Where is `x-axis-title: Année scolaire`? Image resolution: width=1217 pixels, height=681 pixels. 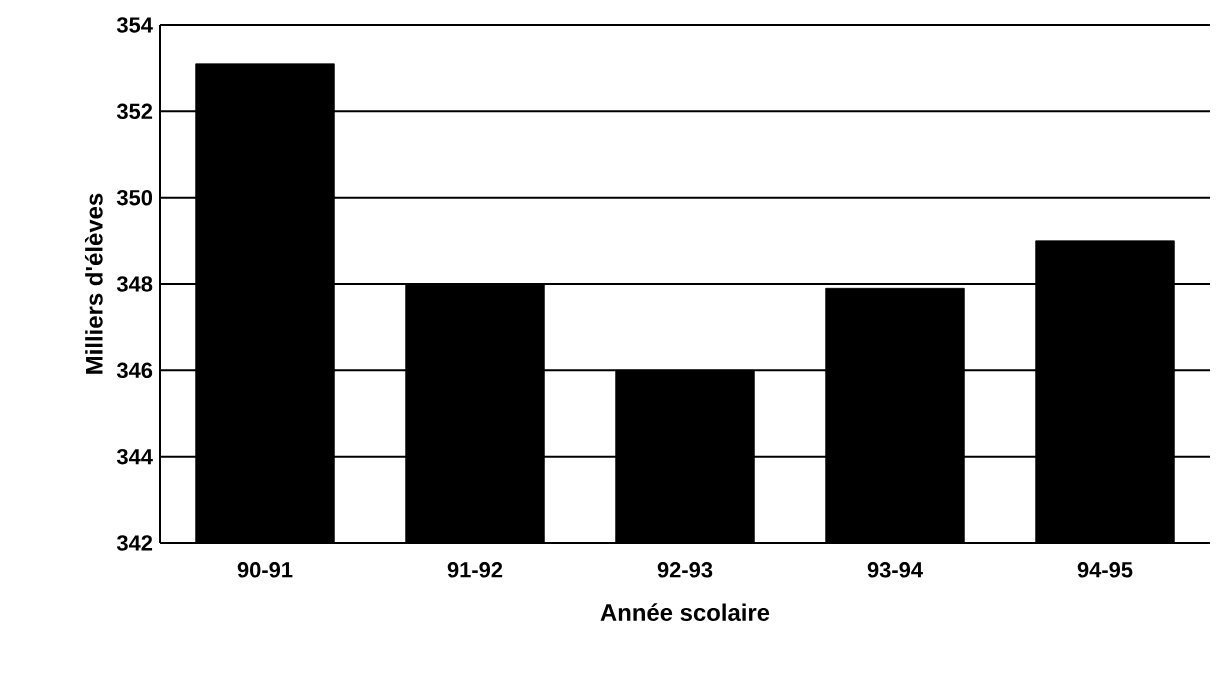
x-axis-title: Année scolaire is located at coordinates (685, 612).